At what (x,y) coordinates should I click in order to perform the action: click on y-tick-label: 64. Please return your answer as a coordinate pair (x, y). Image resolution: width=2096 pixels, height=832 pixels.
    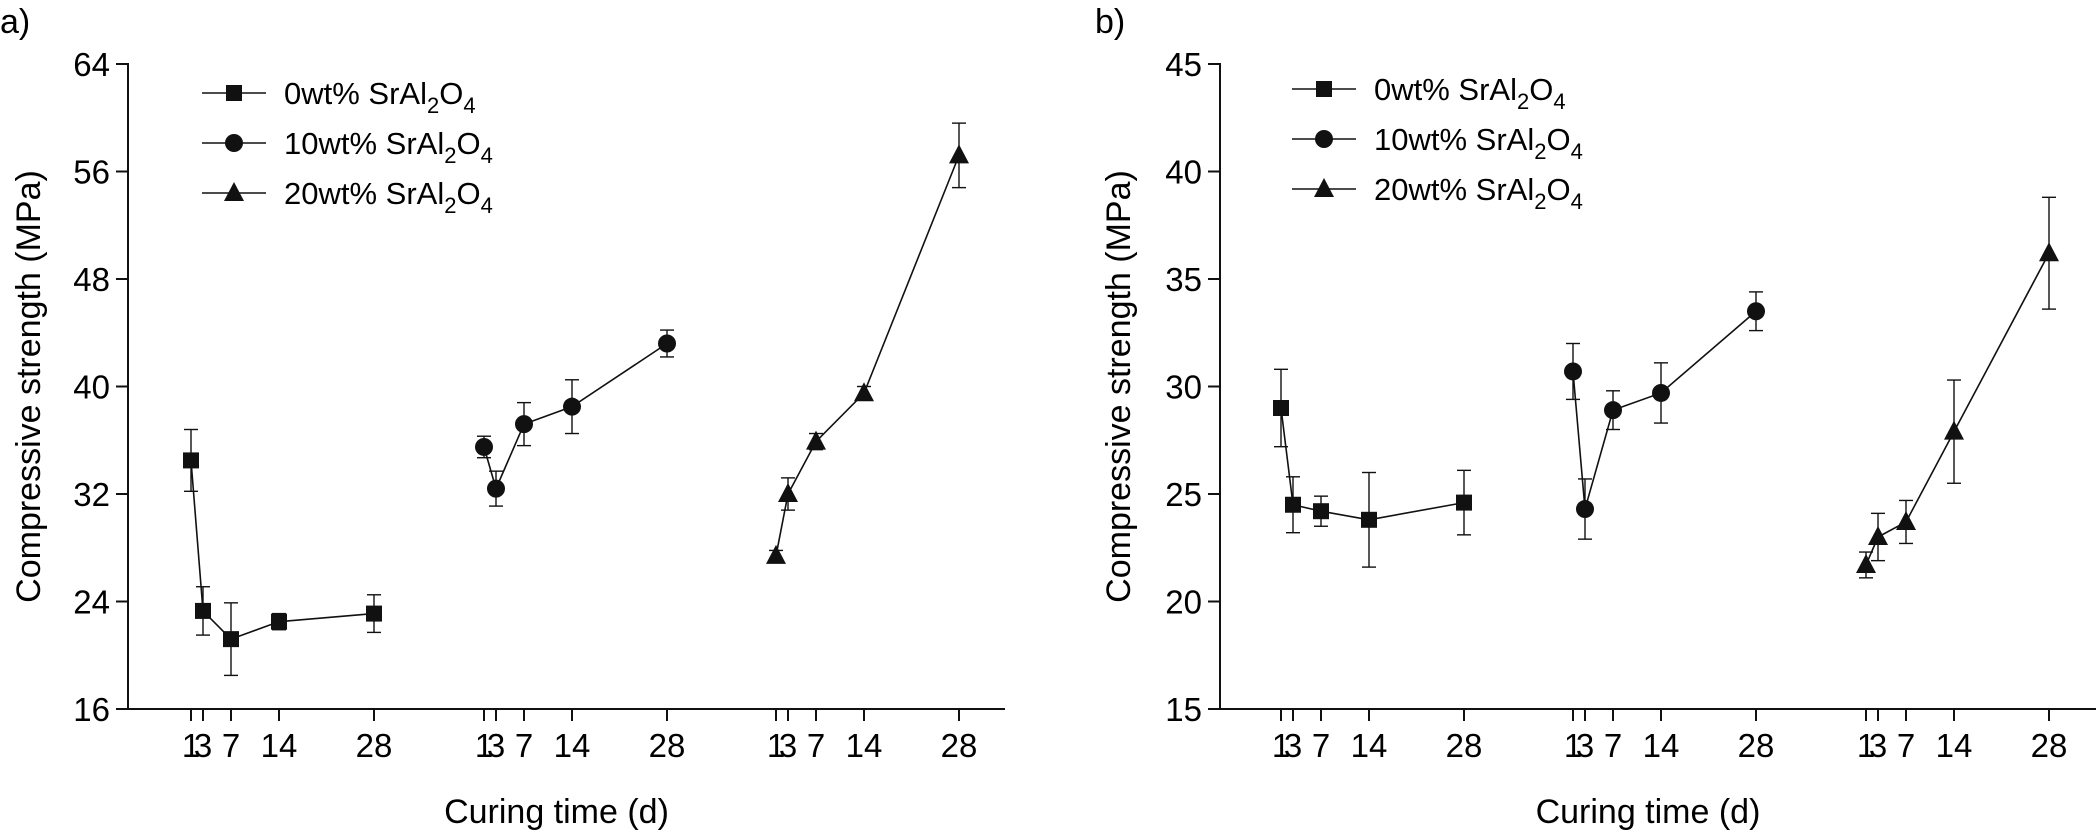
    Looking at the image, I should click on (91, 64).